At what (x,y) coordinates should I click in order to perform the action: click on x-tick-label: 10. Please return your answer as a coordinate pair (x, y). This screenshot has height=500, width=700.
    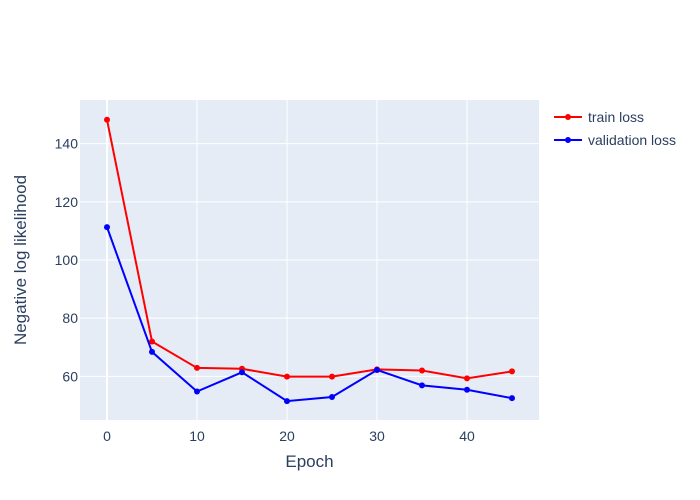
    Looking at the image, I should click on (197, 436).